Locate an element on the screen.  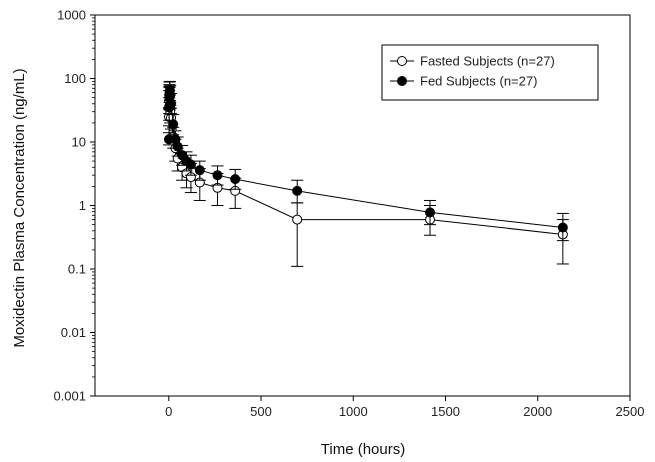
legend-box is located at coordinates (490, 72).